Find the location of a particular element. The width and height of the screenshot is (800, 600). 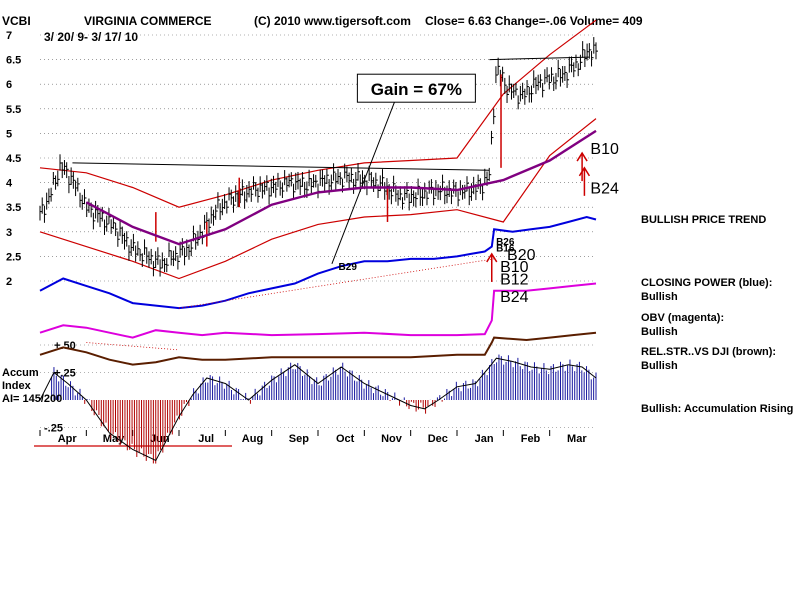

y-tick-label-6.5: 6.5 is located at coordinates (13, 61).